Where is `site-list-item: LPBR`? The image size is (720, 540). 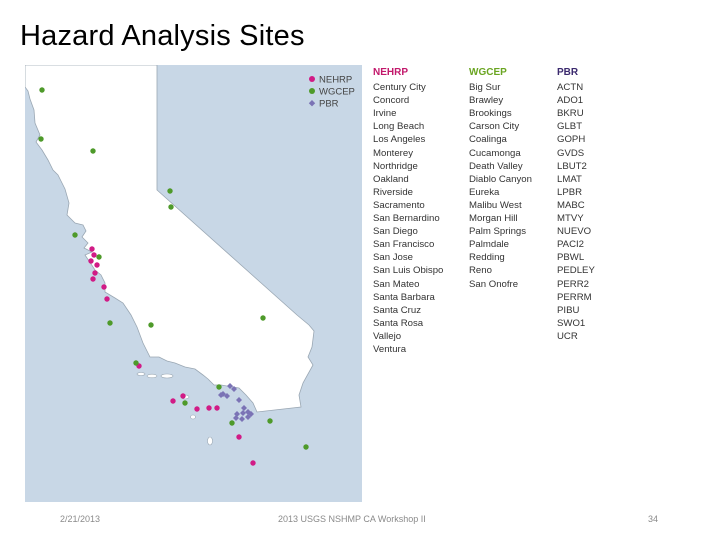
site-list-item: LPBR is located at coordinates (570, 192).